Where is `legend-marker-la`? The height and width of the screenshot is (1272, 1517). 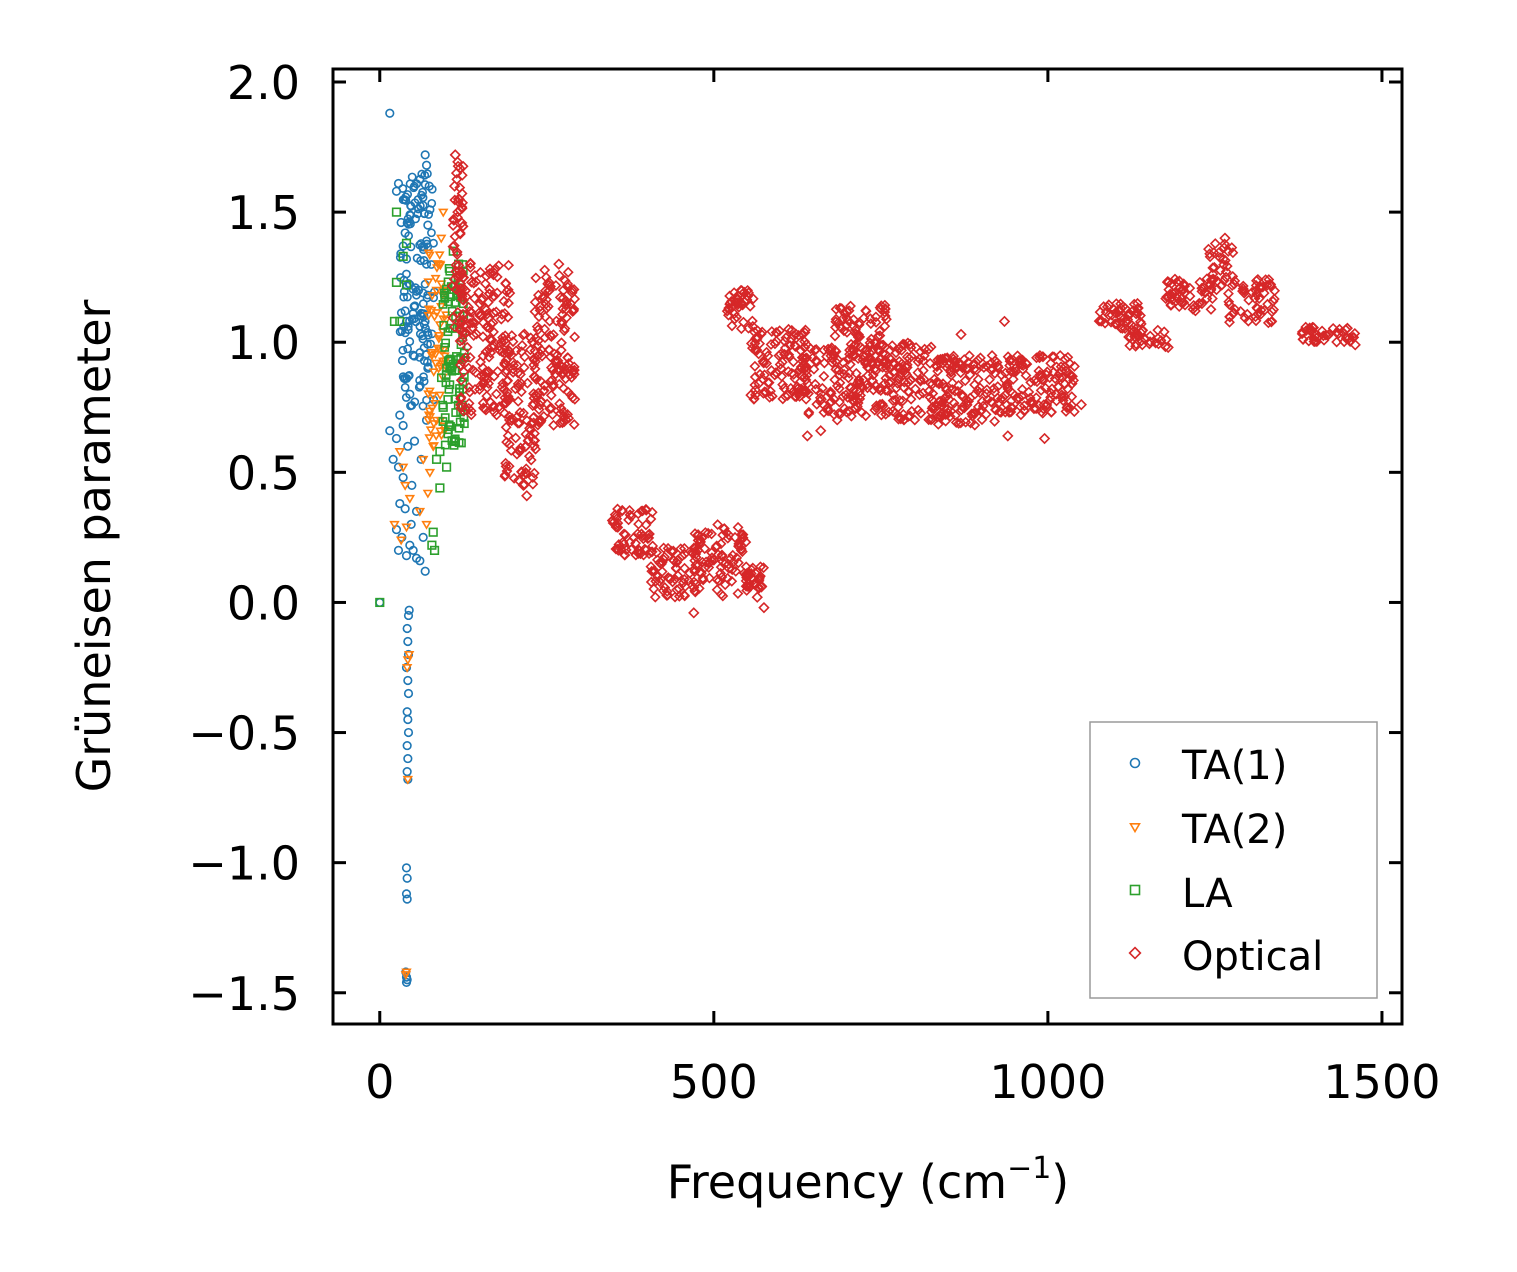
legend-marker-la is located at coordinates (1135, 890).